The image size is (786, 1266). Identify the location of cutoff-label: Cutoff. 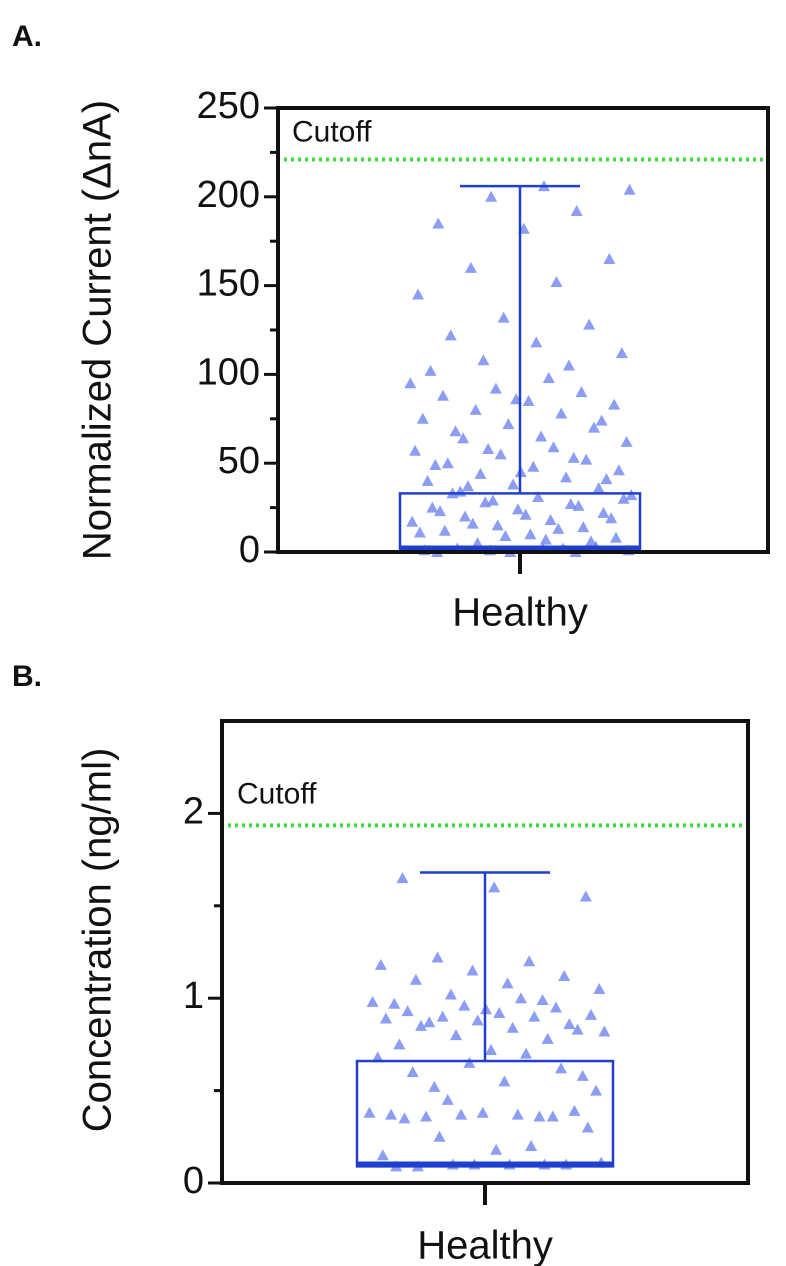
(332, 131).